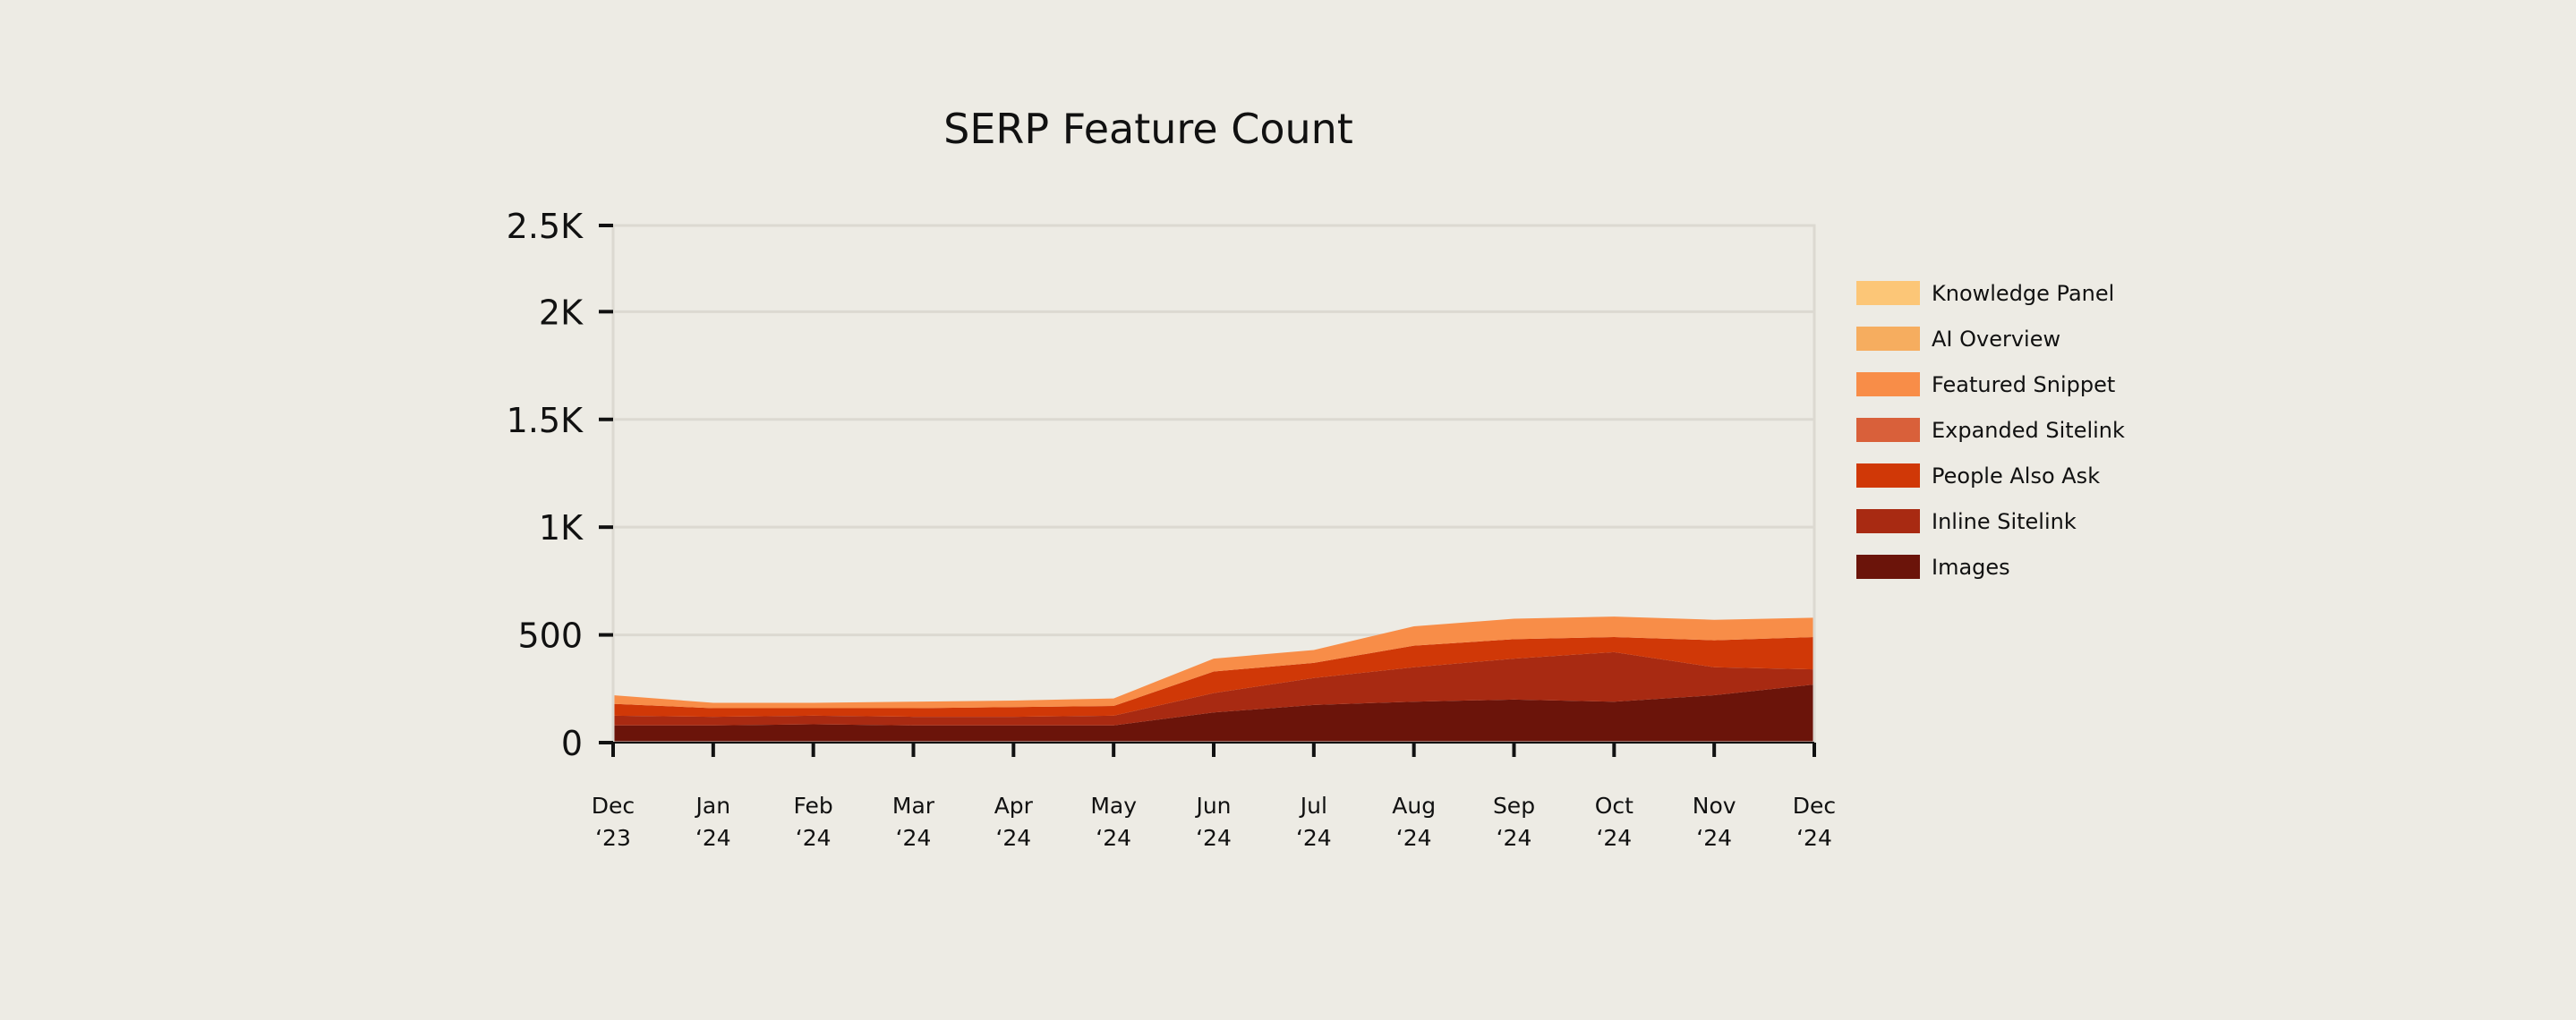  Describe the element at coordinates (1971, 567) in the screenshot. I see `legend-label-images: Images` at that location.